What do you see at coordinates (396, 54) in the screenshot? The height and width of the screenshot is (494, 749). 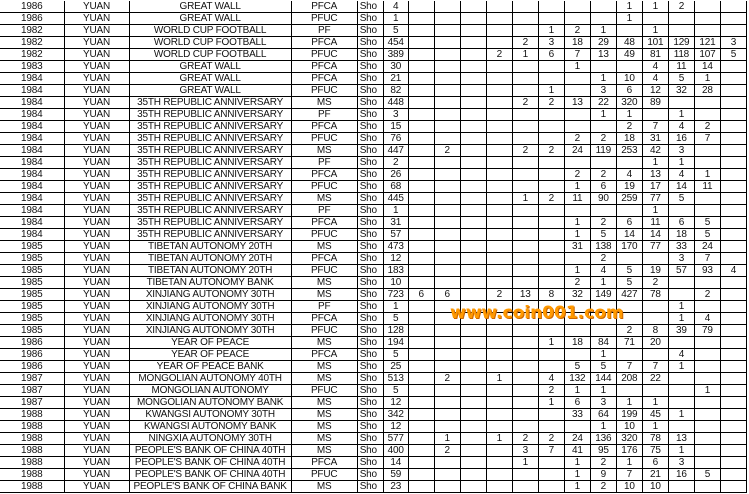 I see `count-cell: 389` at bounding box center [396, 54].